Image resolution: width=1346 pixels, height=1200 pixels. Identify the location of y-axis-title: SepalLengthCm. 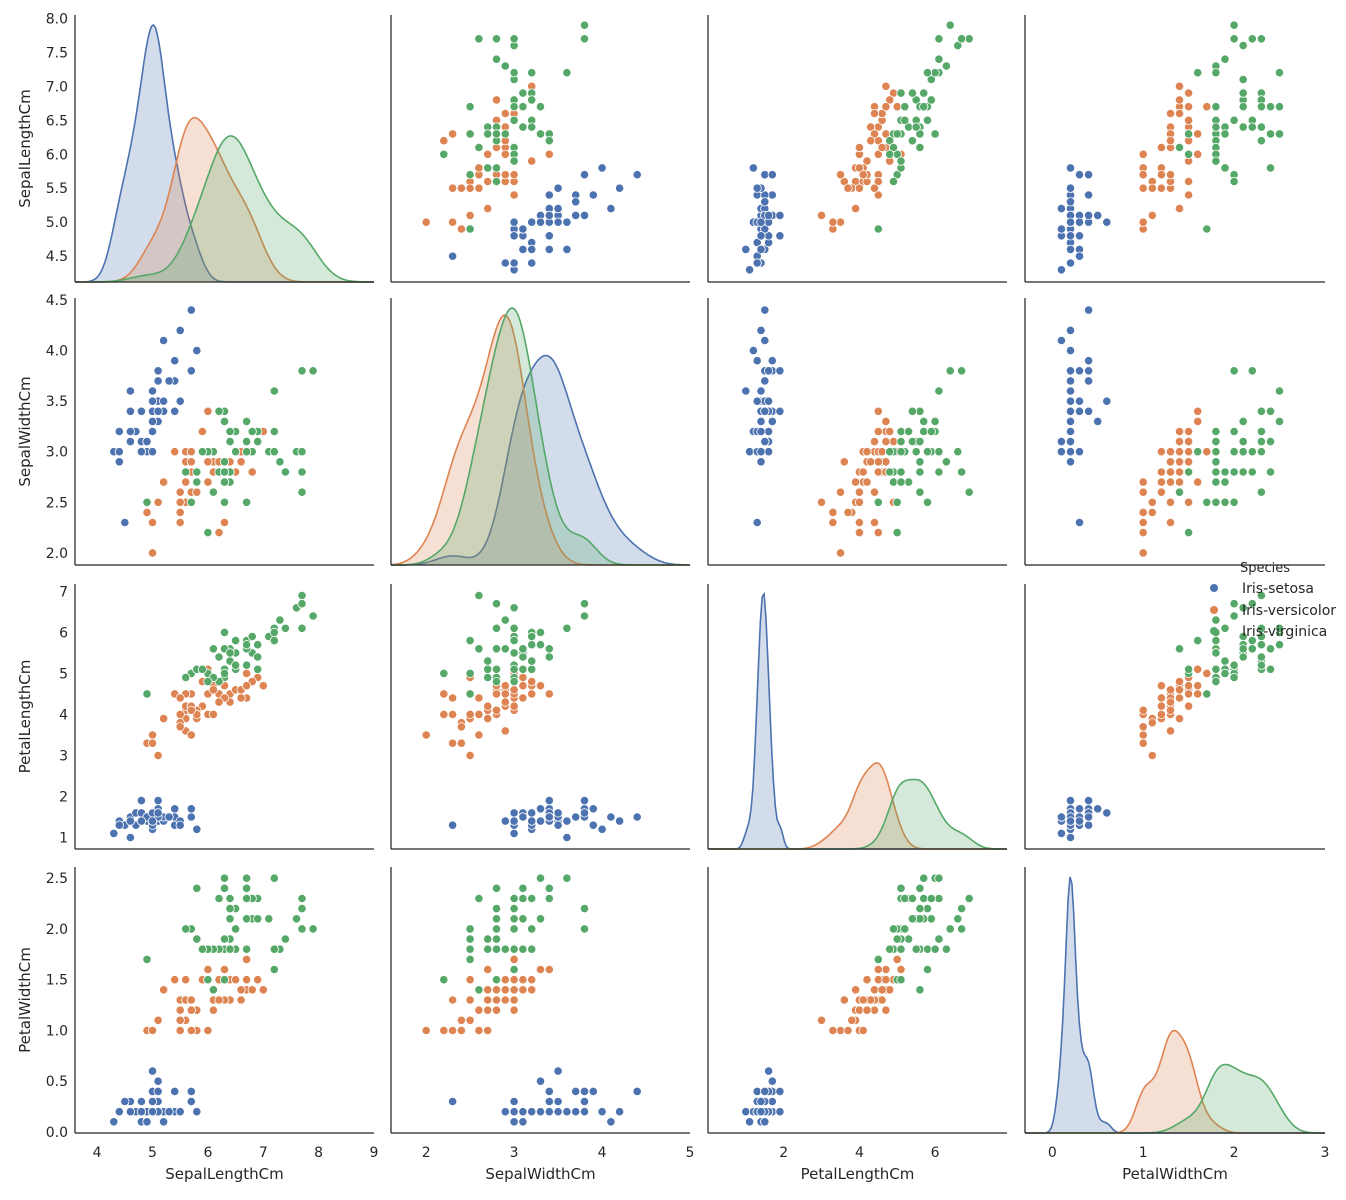
(25, 148).